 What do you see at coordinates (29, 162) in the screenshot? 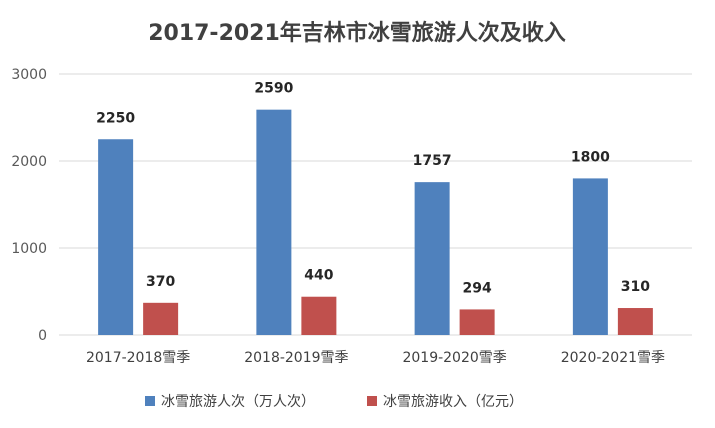
I see `y-tick-label: 2000` at bounding box center [29, 162].